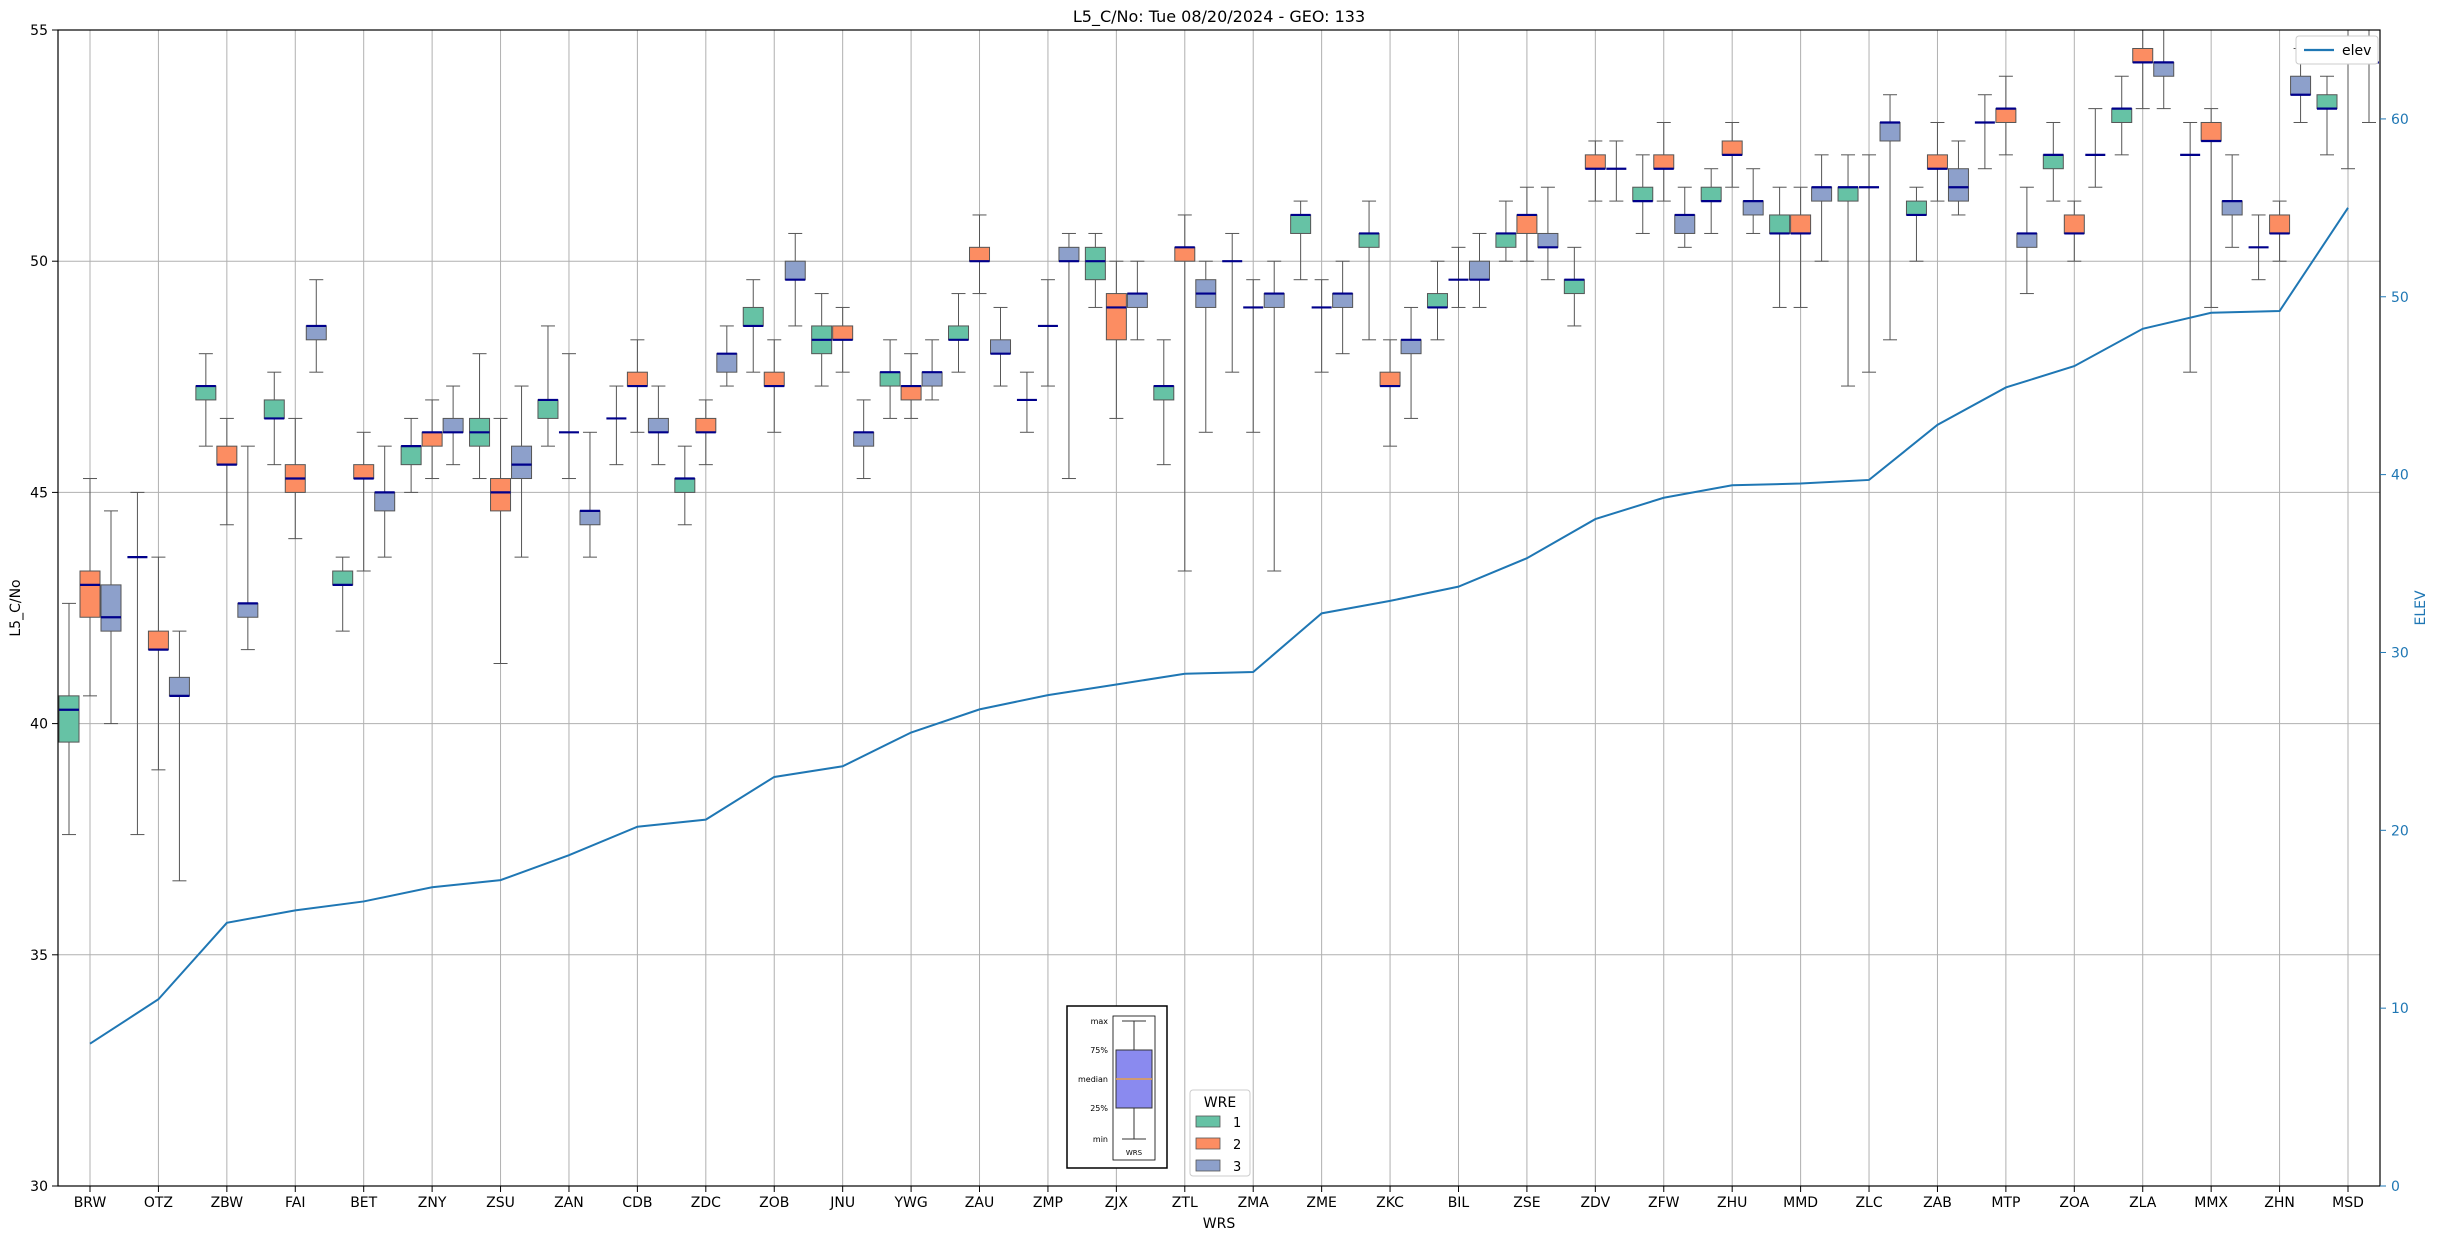 The width and height of the screenshot is (2439, 1238). Describe the element at coordinates (1219, 1224) in the screenshot. I see `x-axis-label: WRS` at that location.